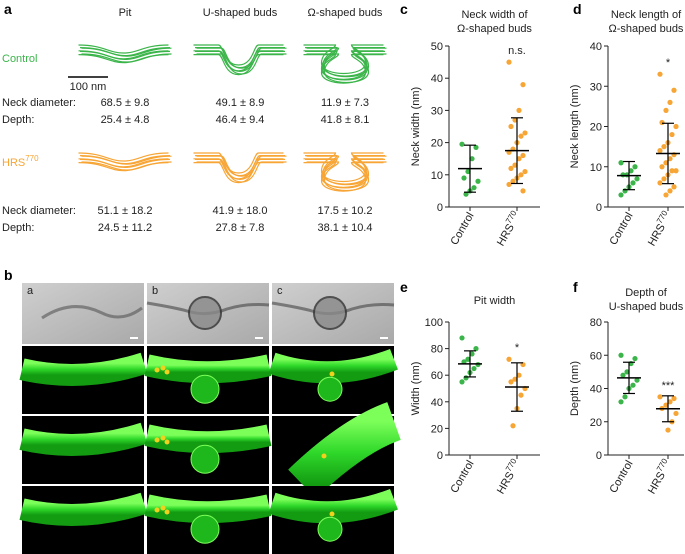 The width and height of the screenshot is (685, 554). Describe the element at coordinates (434, 323) in the screenshot. I see `y-tick-label: 100` at that location.